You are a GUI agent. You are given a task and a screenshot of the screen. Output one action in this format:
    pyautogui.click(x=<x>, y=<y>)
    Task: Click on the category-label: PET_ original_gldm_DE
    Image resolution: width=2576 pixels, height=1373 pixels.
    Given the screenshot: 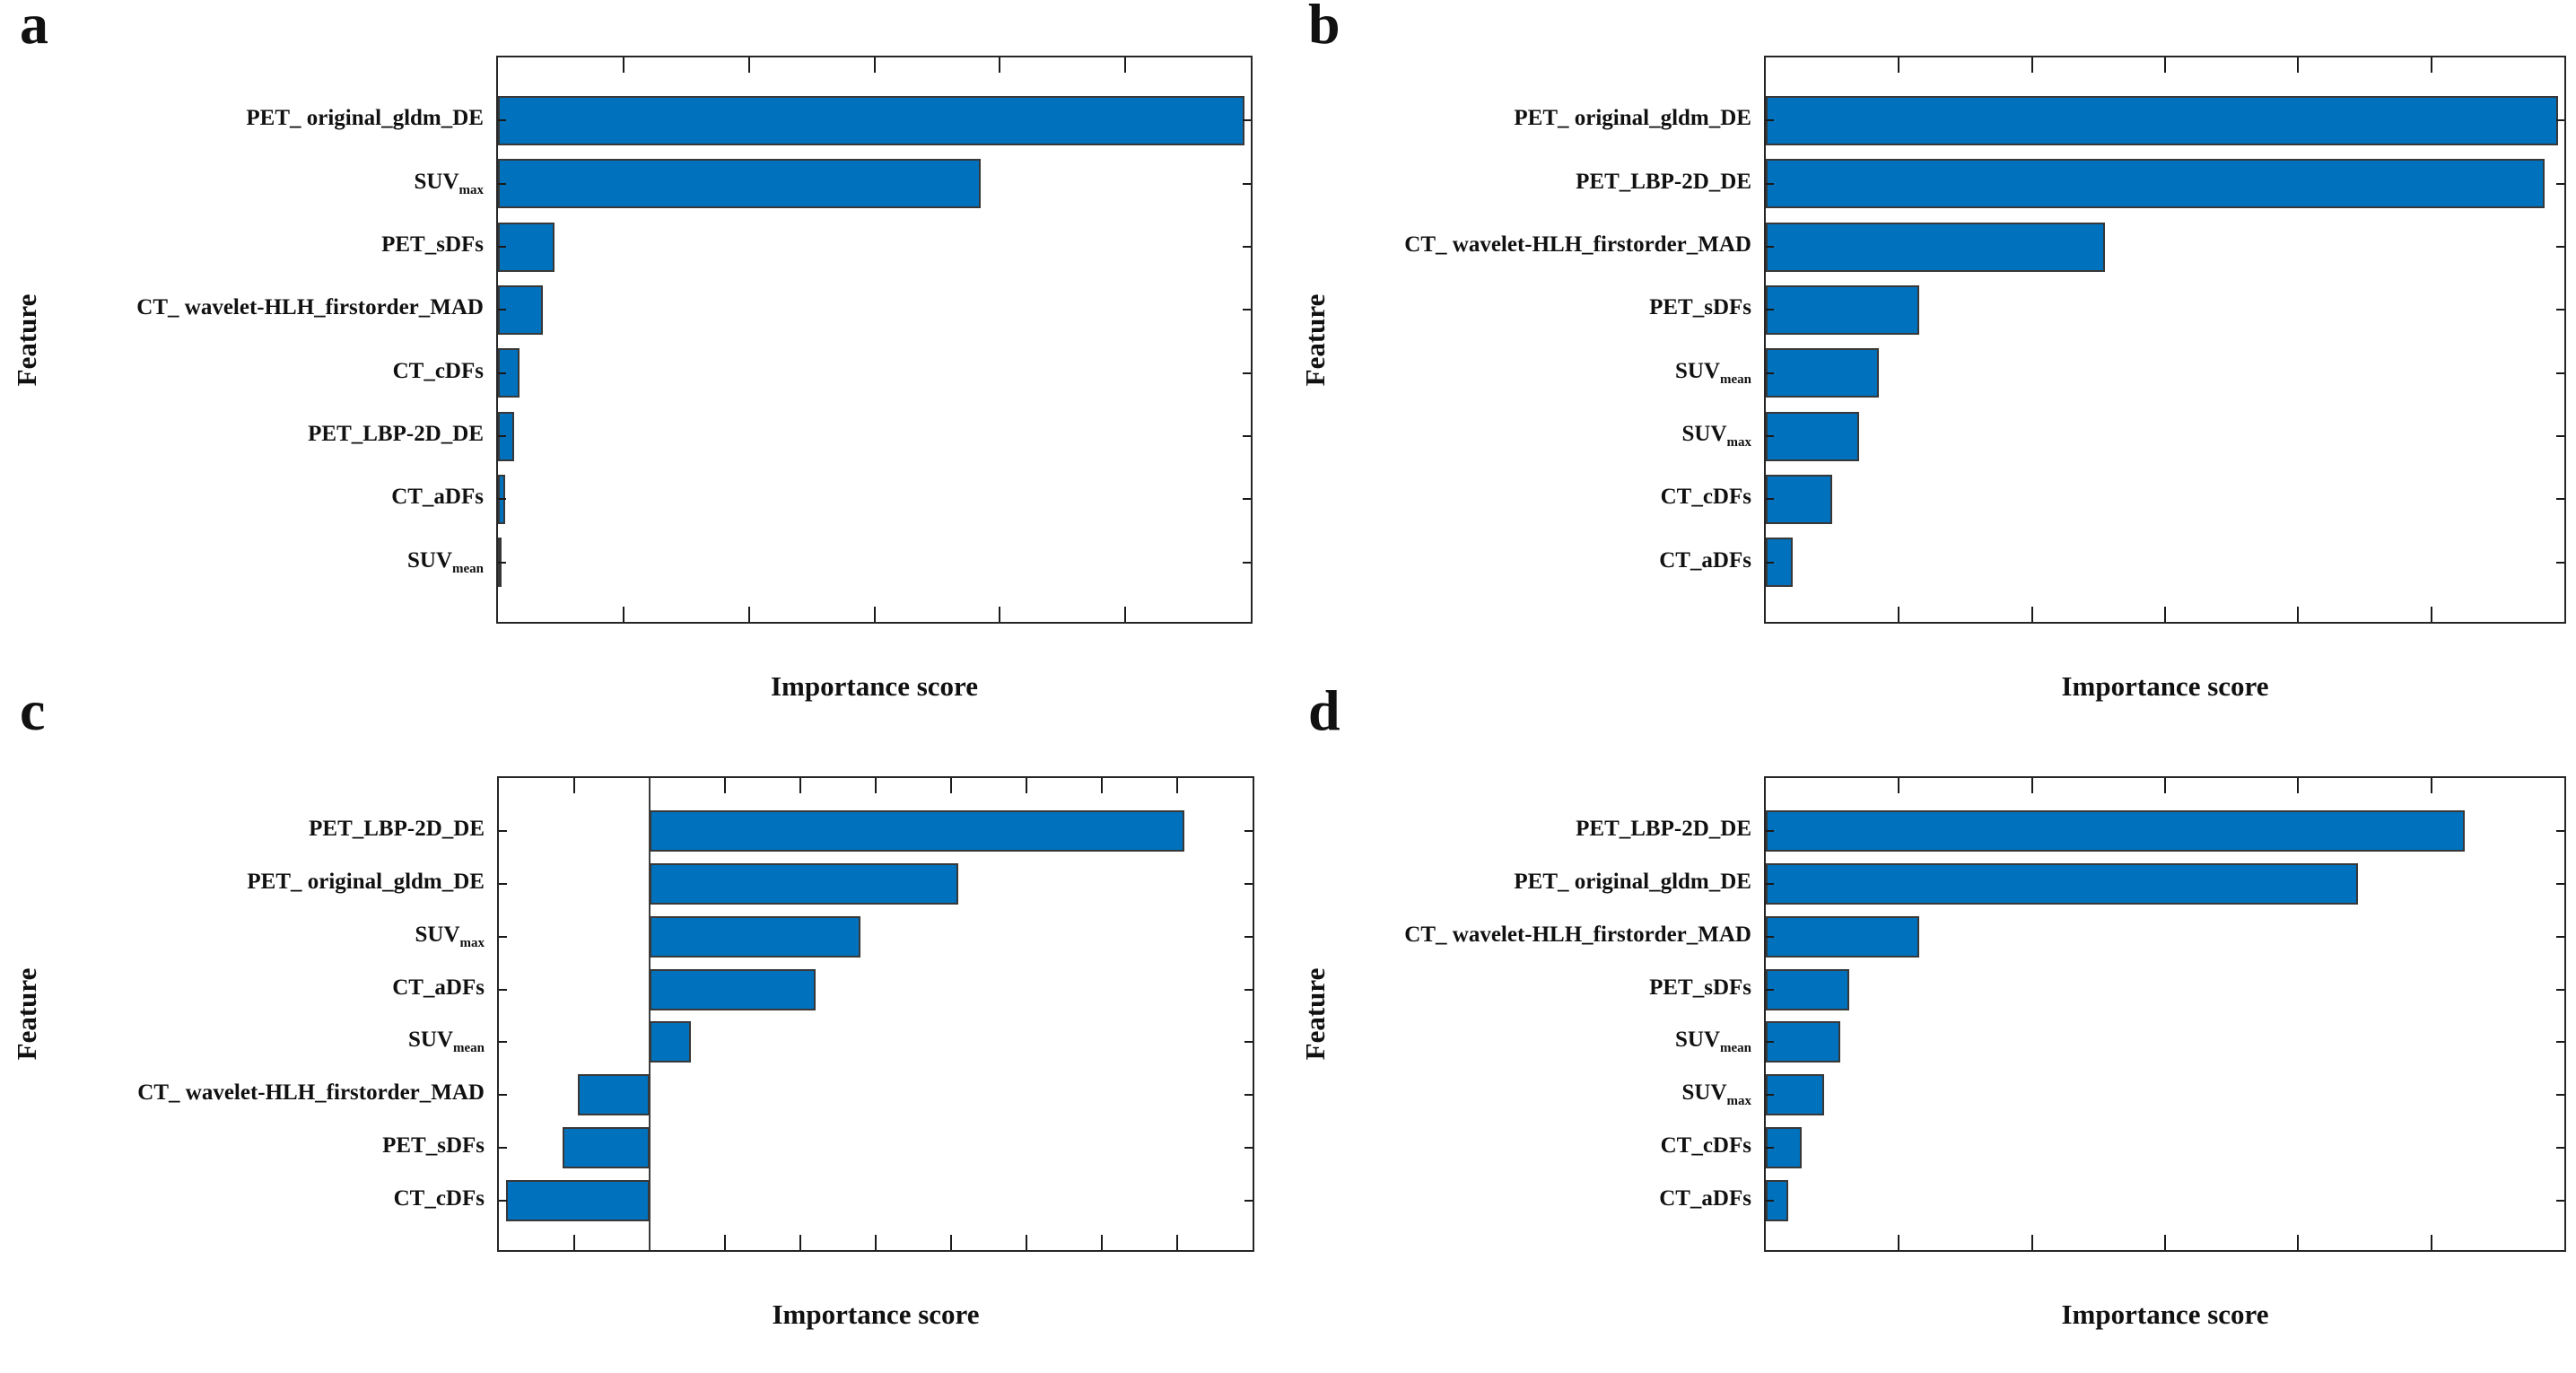 What is the action you would take?
    pyautogui.click(x=1633, y=882)
    